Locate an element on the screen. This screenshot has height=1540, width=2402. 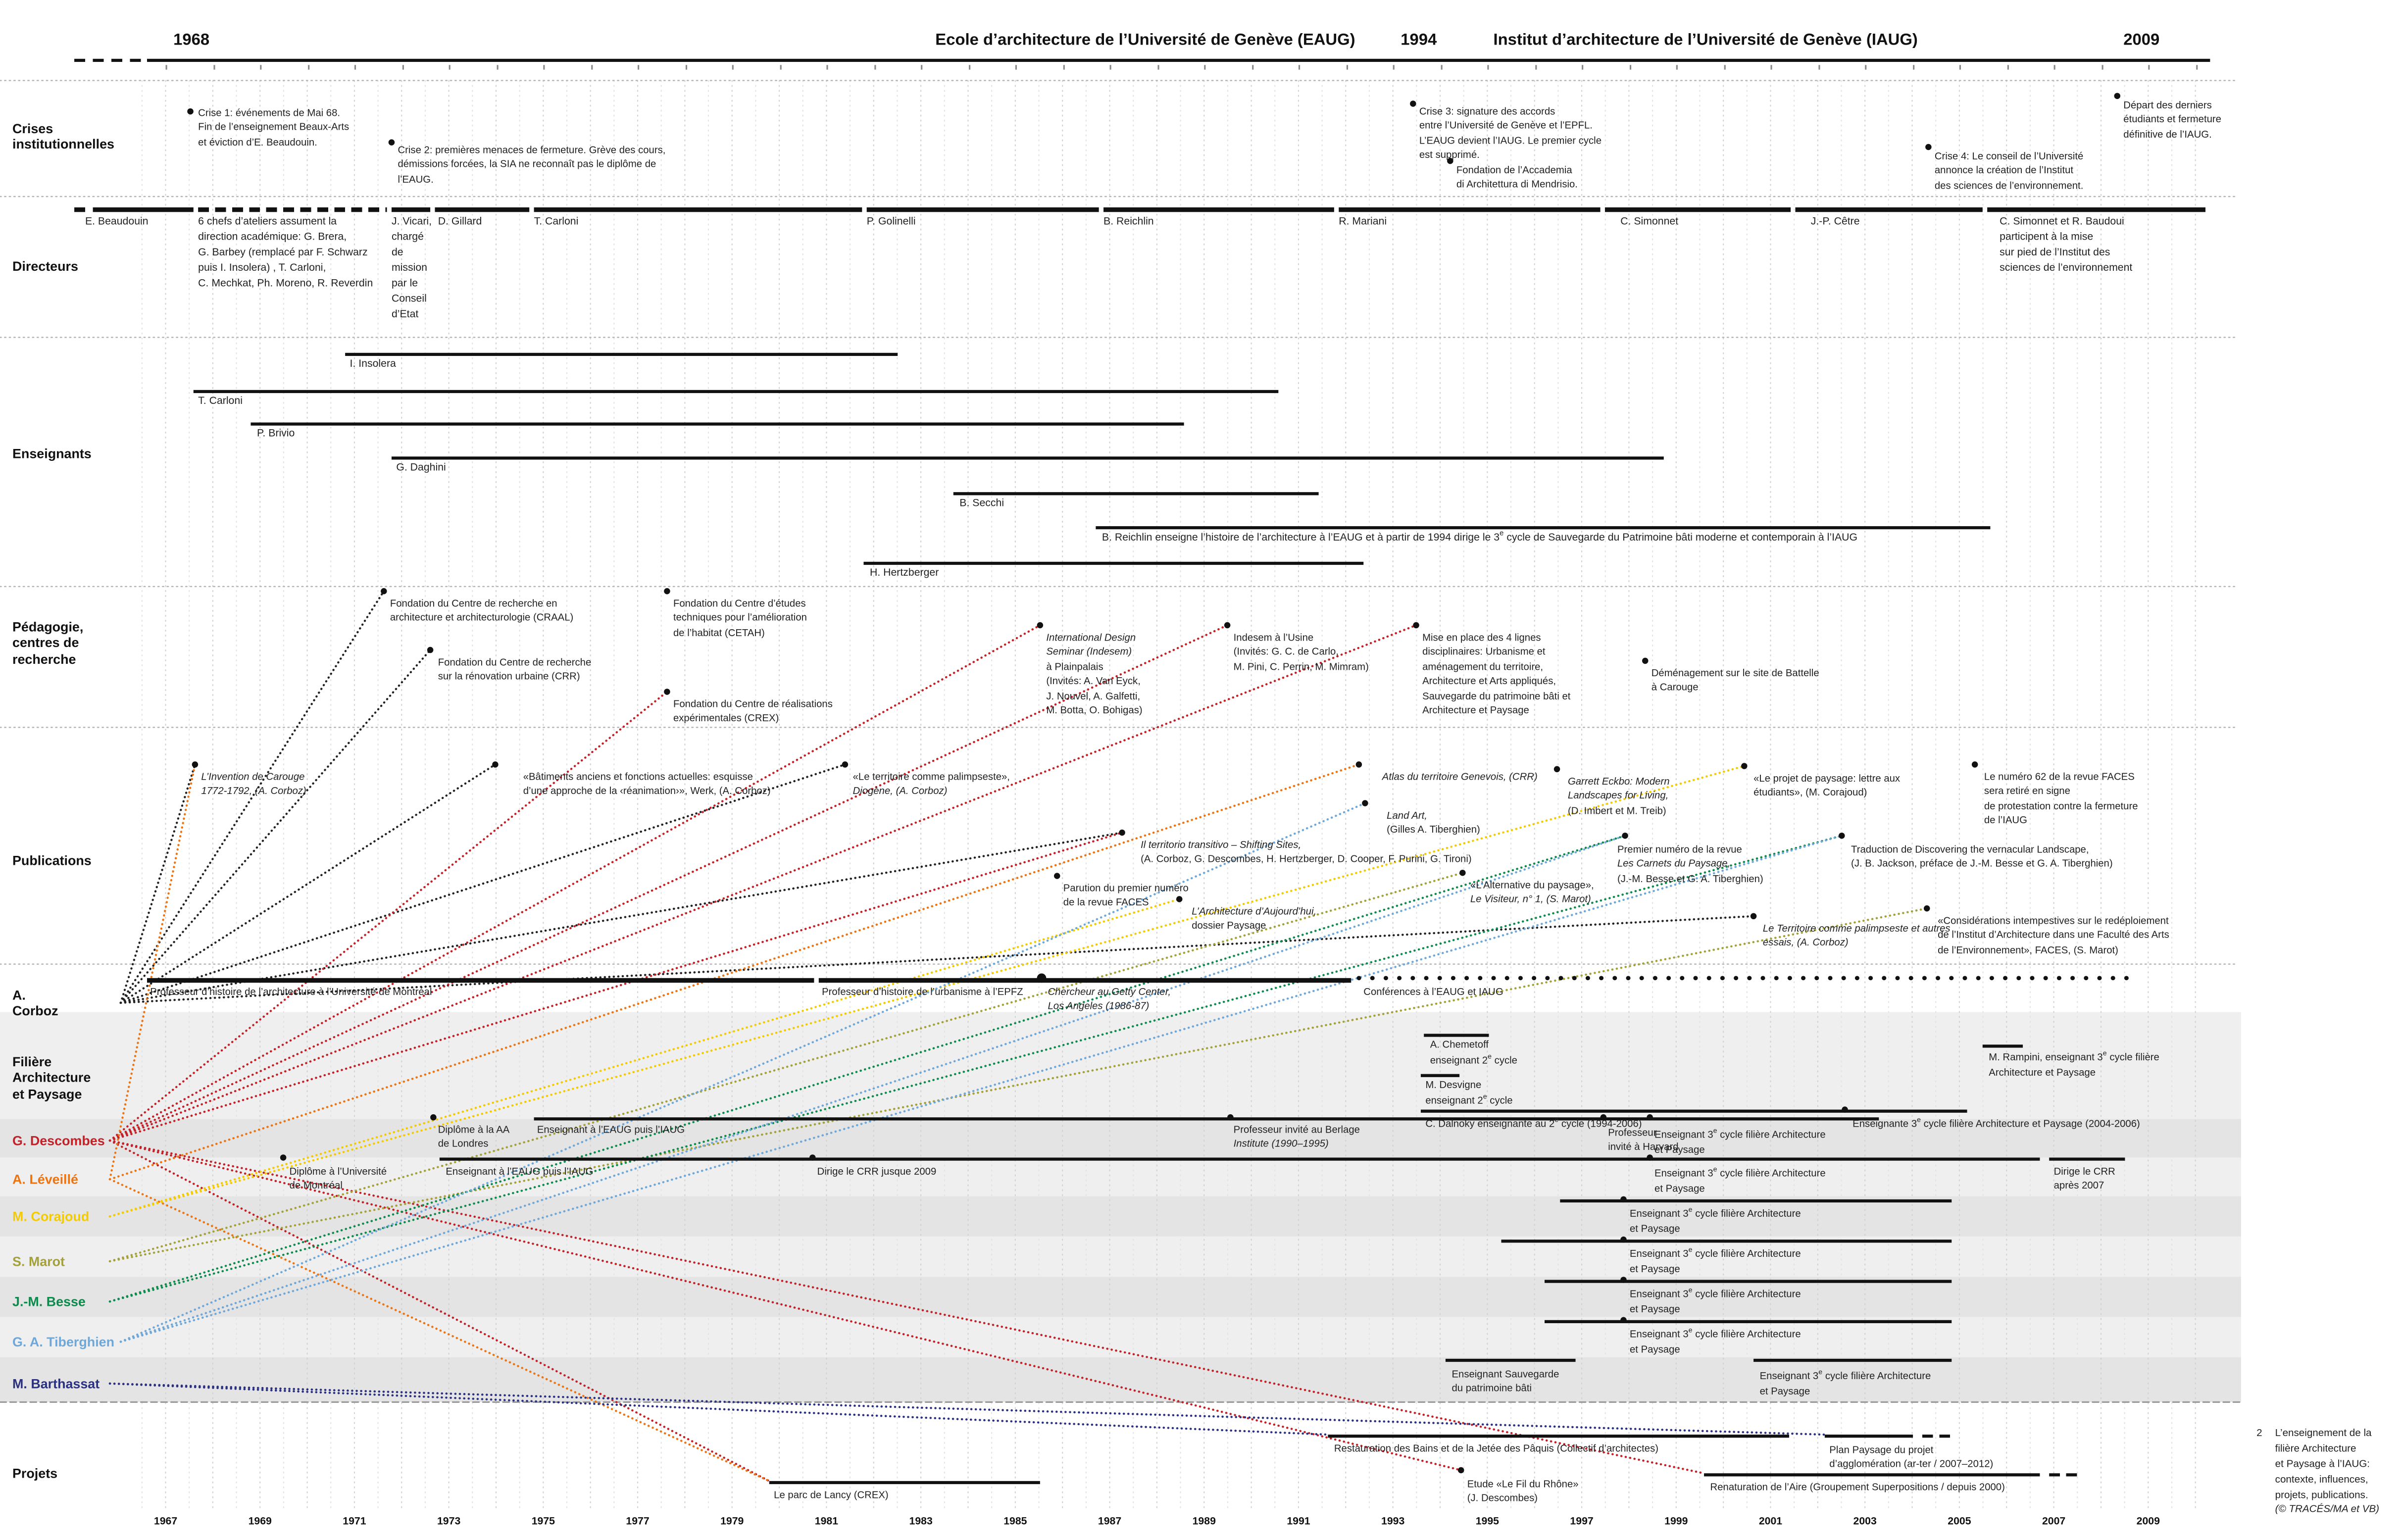
connector-barthassat is located at coordinates (967, 1409).